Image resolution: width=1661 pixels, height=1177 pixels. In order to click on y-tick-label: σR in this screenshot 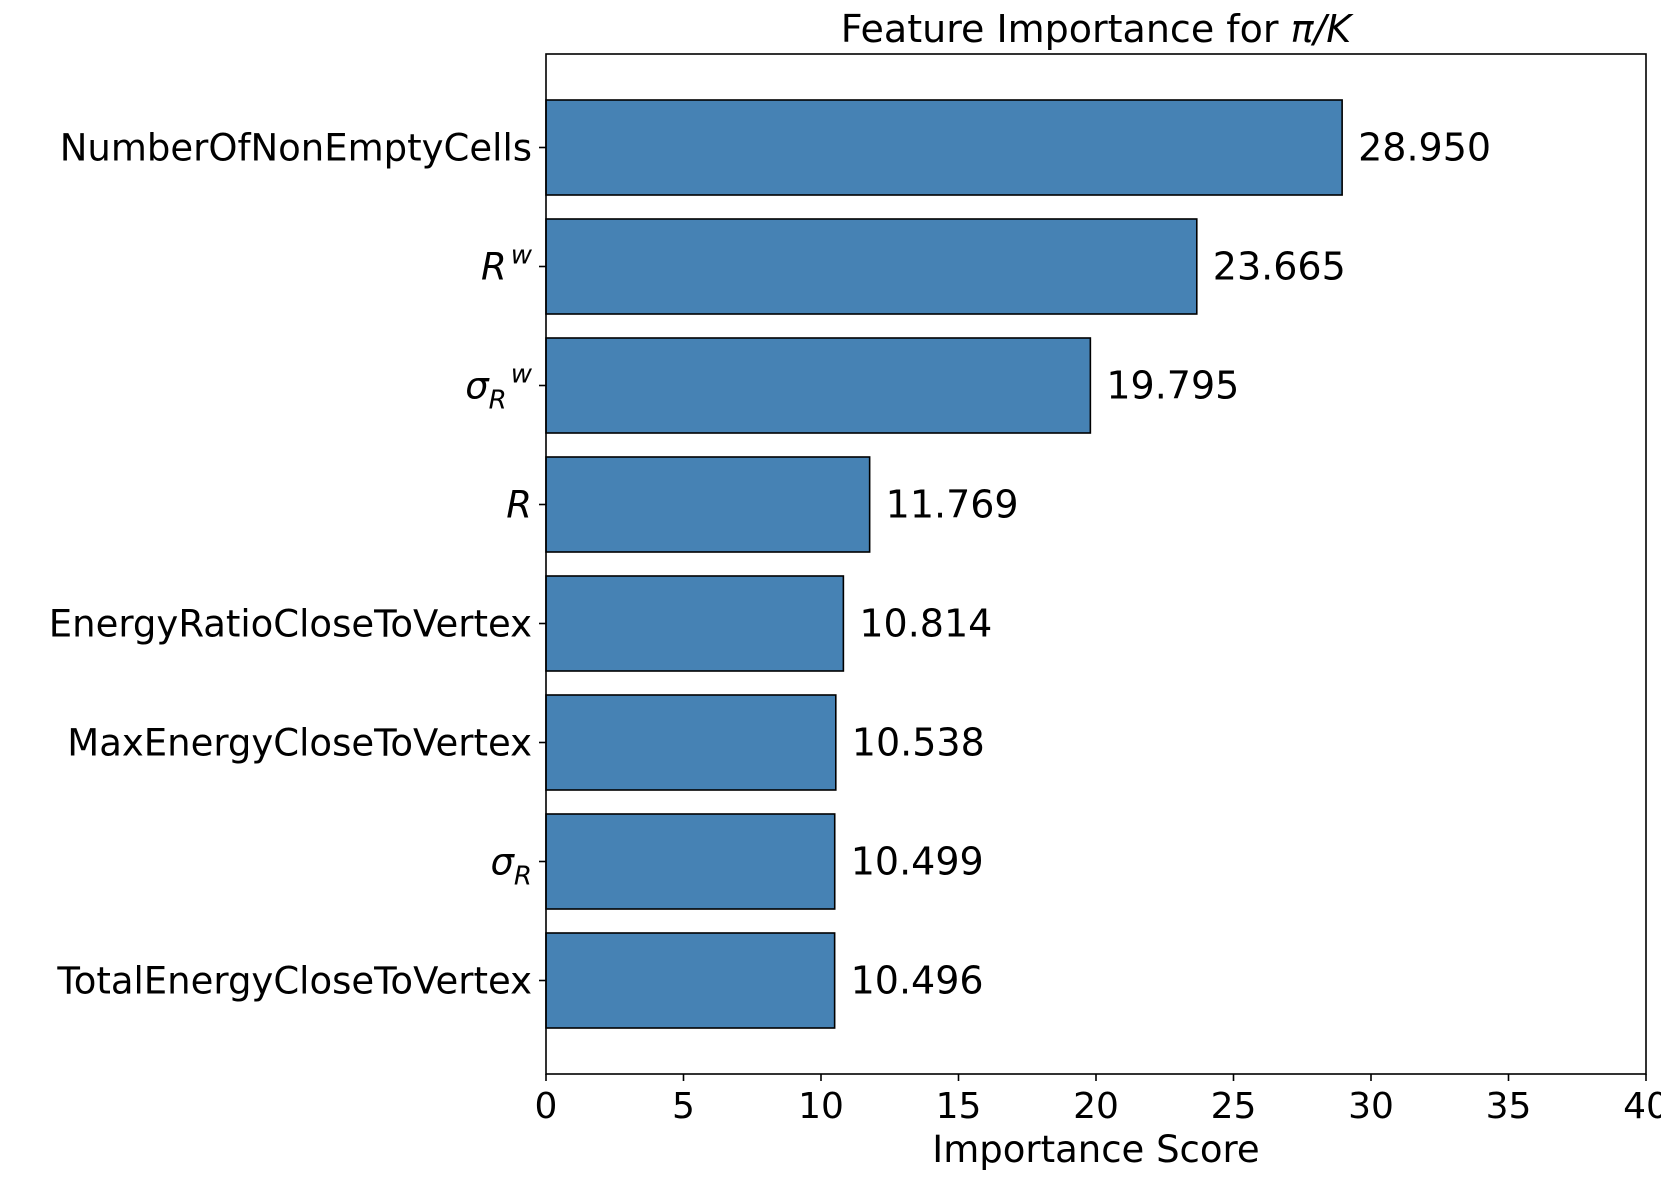, I will do `click(511, 866)`.